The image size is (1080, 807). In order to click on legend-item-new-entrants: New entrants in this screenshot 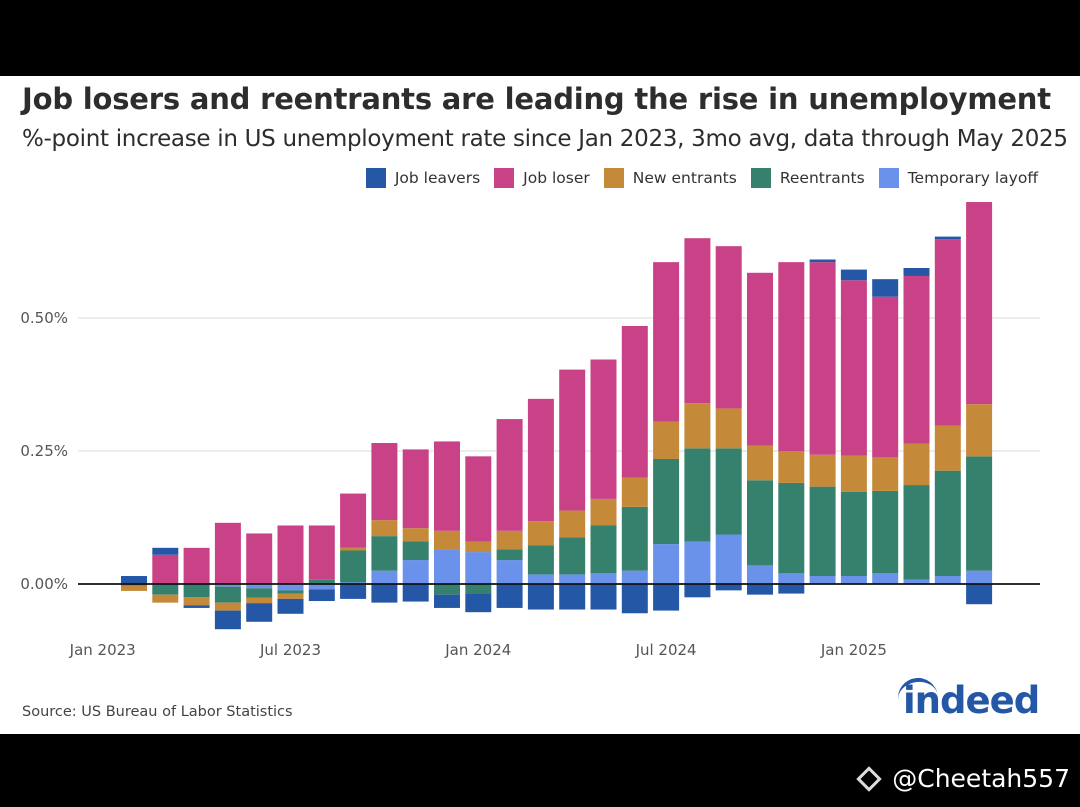, I will do `click(670, 178)`.